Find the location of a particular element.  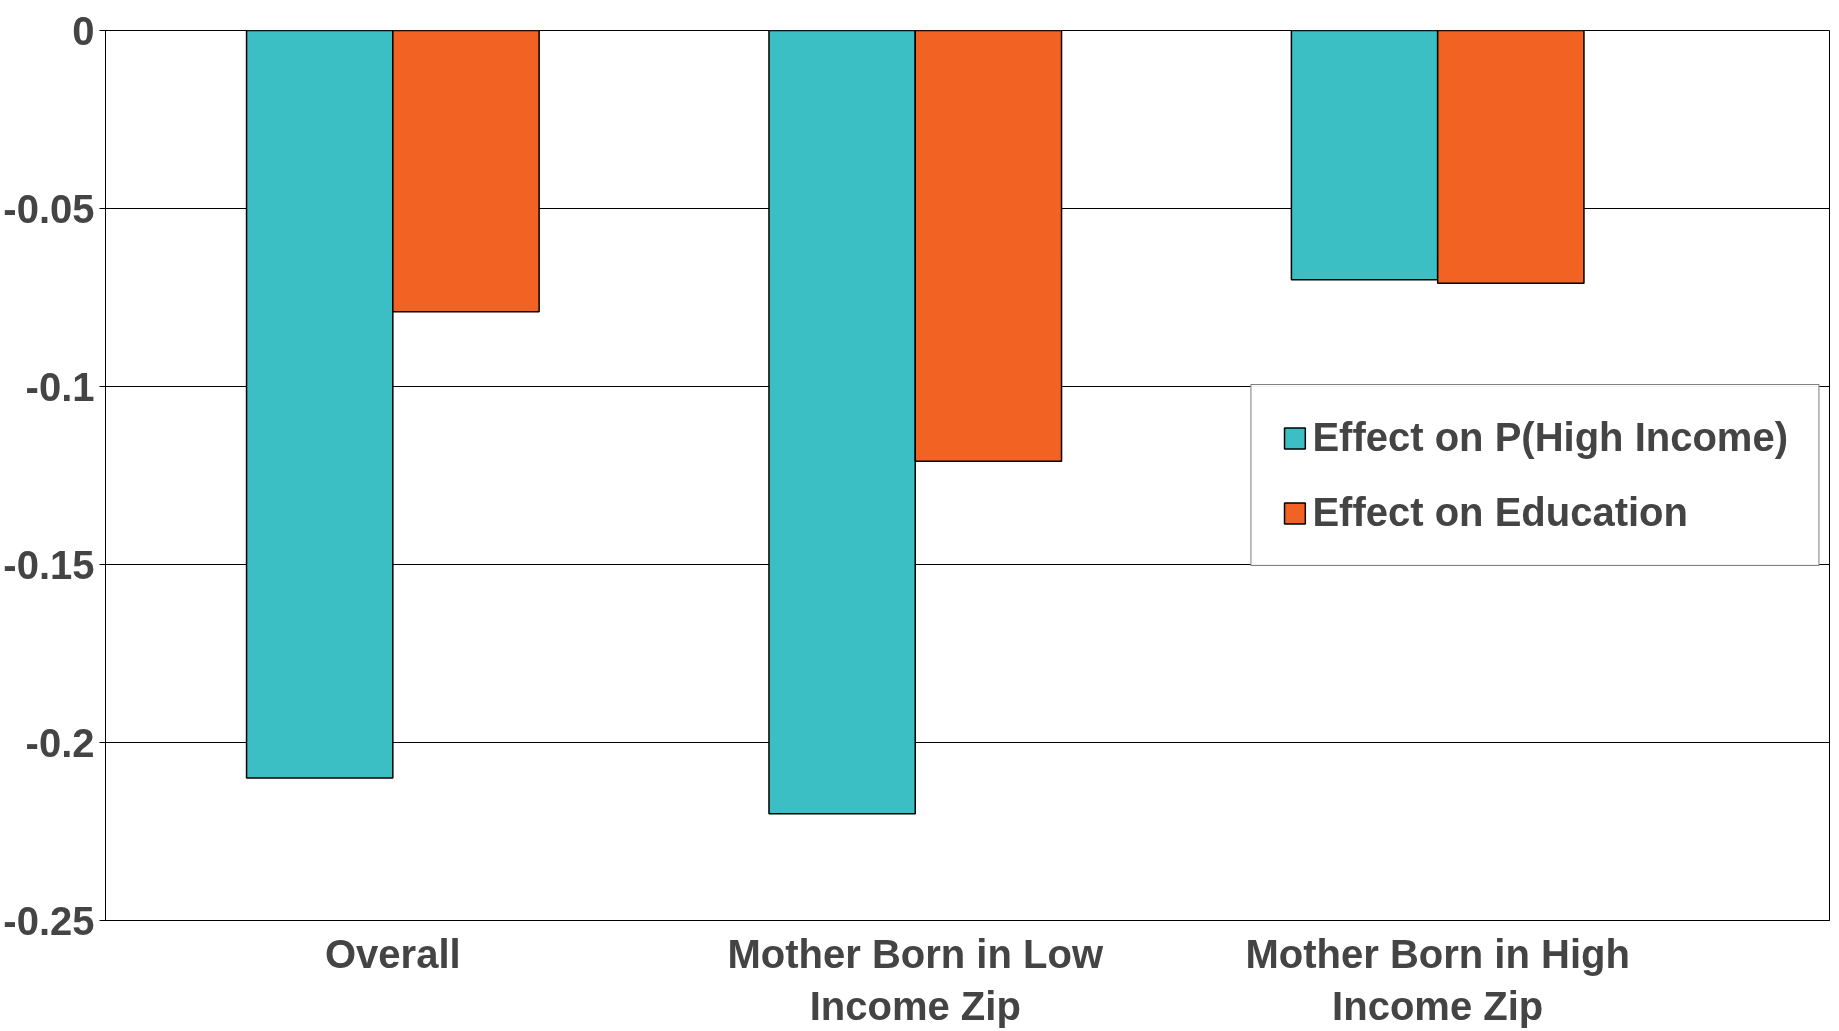

x-tick-label: Mother Born in Low Income Zip is located at coordinates (915, 980).